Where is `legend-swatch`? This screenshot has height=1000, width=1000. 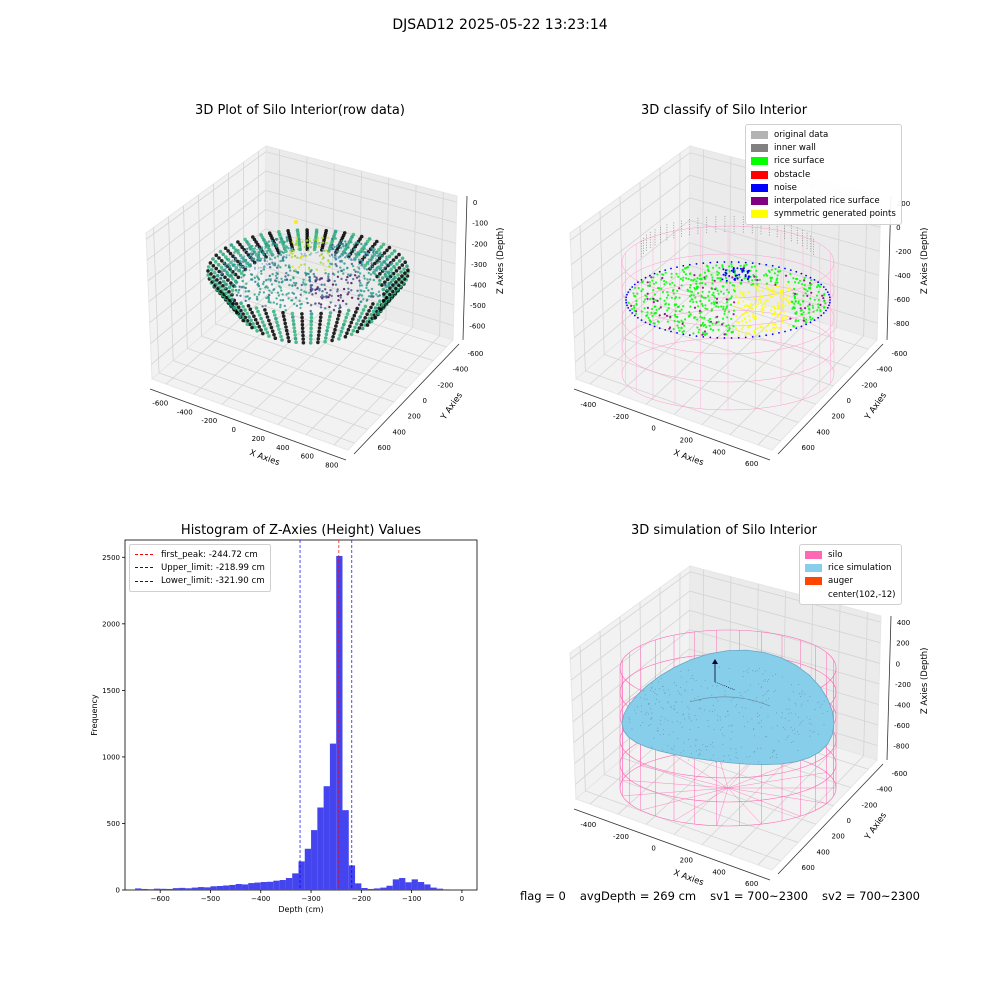
legend-swatch is located at coordinates (813, 554).